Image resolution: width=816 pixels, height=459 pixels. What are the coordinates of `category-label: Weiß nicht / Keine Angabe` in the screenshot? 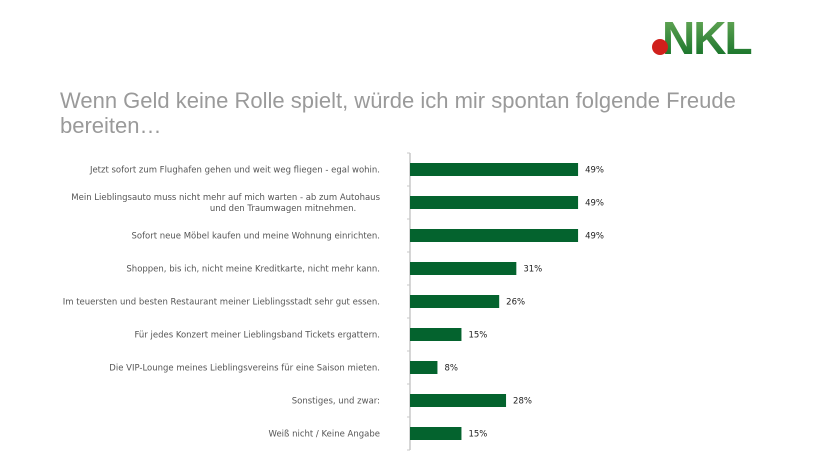 It's located at (324, 435).